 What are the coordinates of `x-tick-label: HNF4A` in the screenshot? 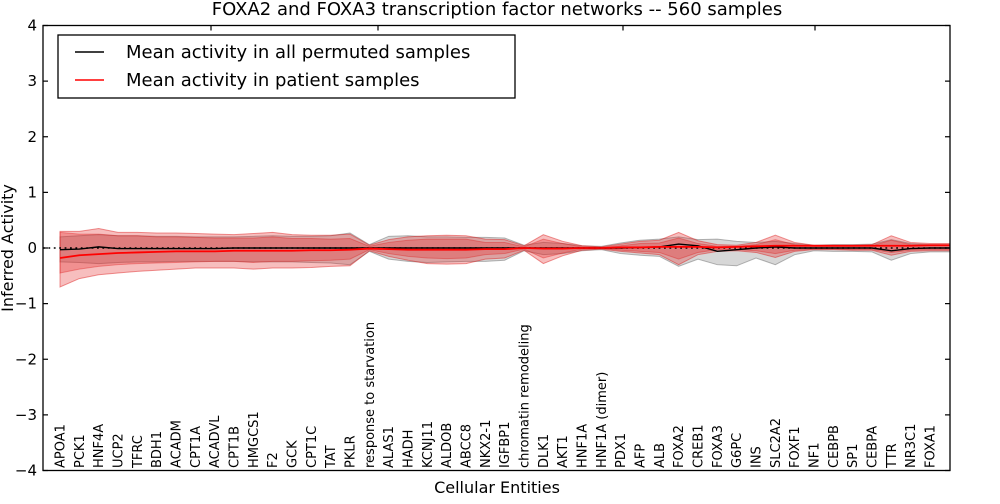 It's located at (99, 446).